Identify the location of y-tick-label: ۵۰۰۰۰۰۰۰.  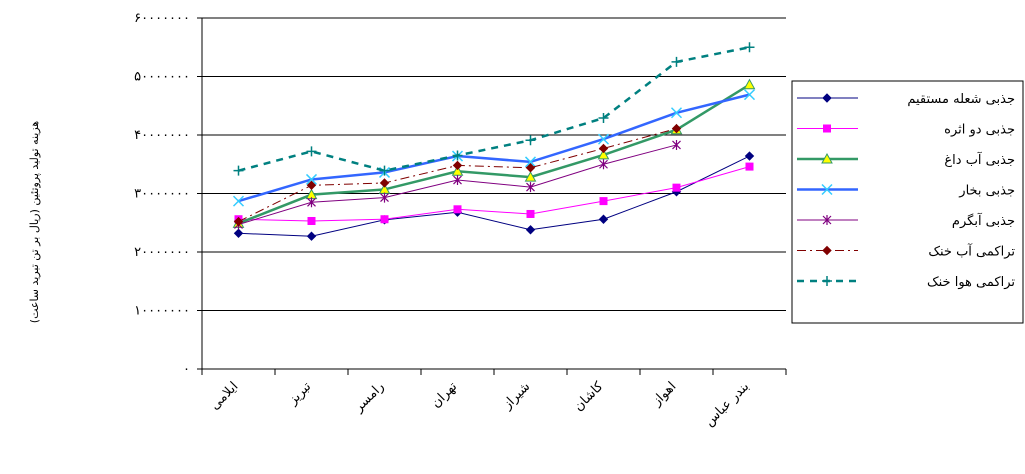
(162, 77).